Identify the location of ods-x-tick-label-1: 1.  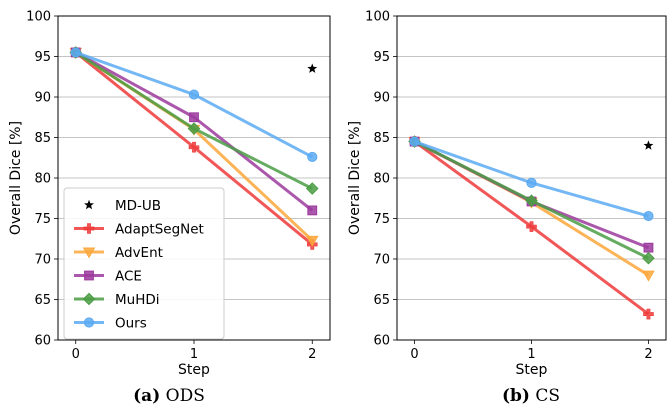
(194, 354).